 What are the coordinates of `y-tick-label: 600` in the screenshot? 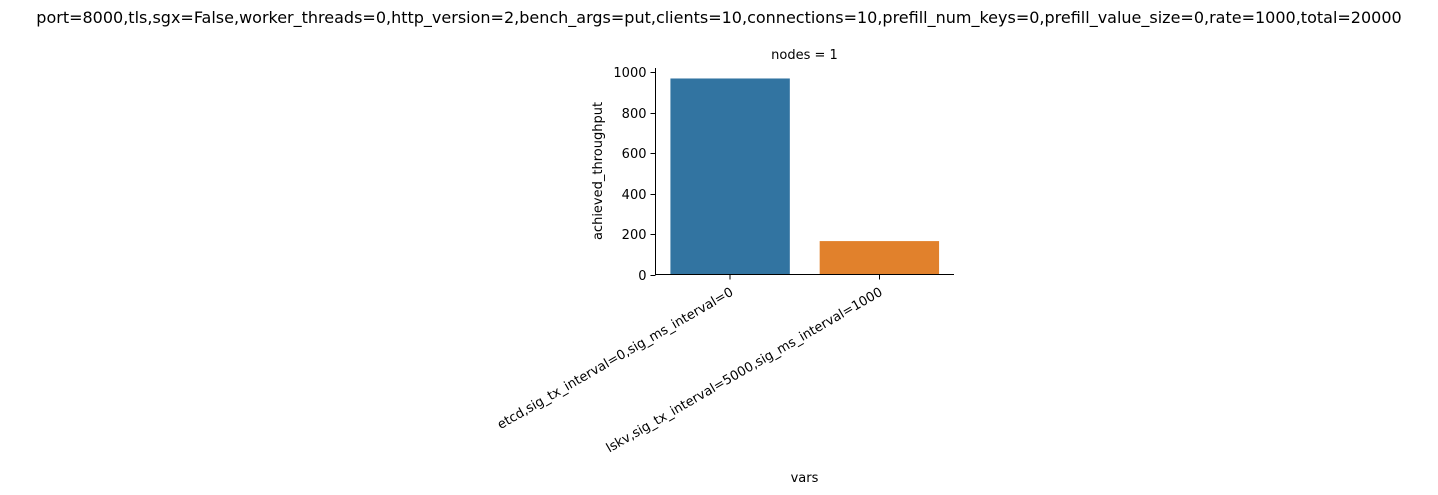 It's located at (634, 154).